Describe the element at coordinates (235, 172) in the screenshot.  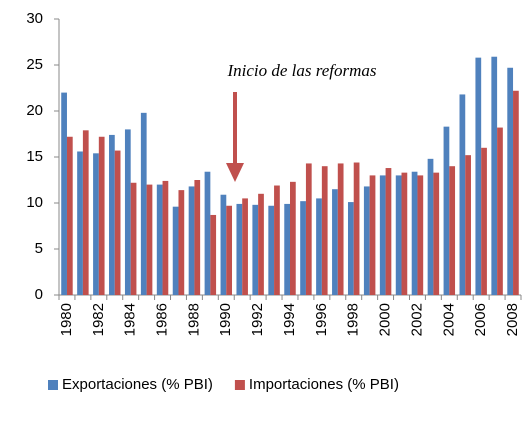
I see `arrow-head` at that location.